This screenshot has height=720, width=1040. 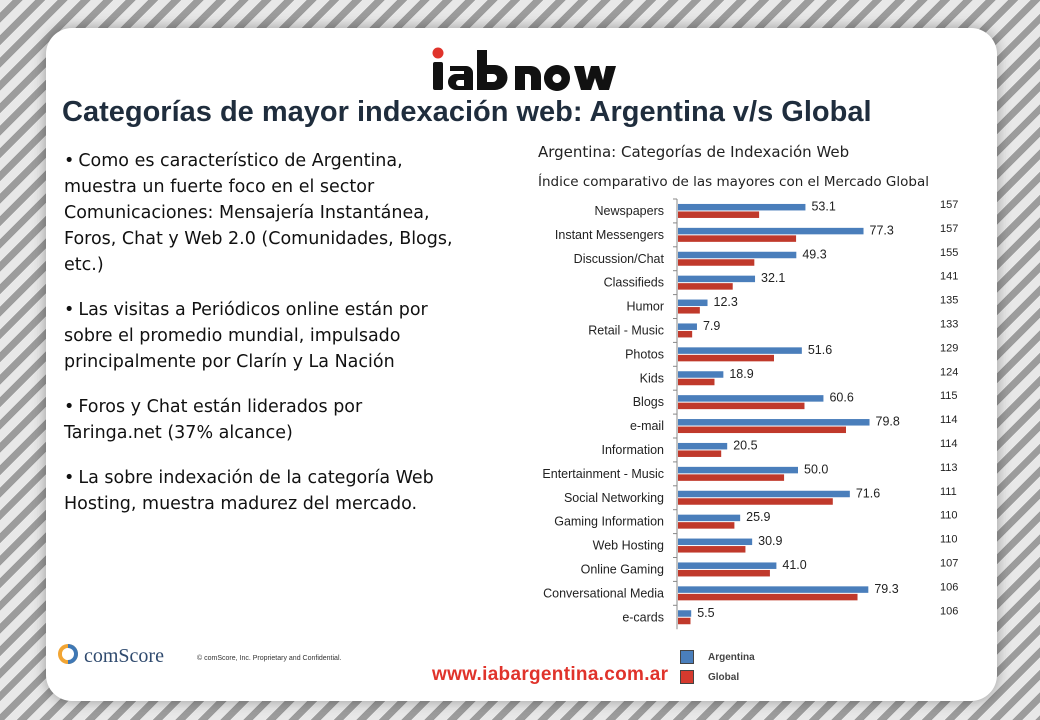 What do you see at coordinates (632, 450) in the screenshot?
I see `category-label: Information` at bounding box center [632, 450].